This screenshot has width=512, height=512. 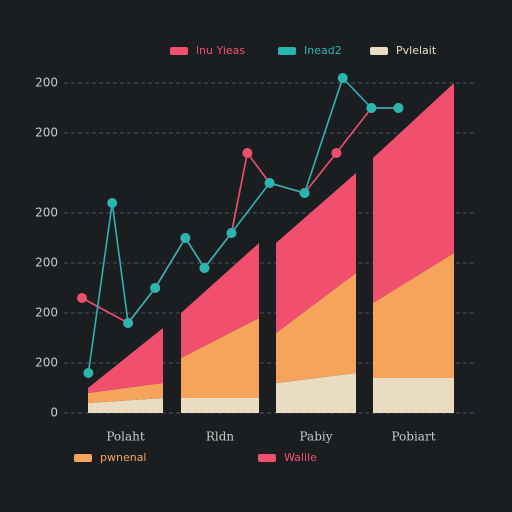 What do you see at coordinates (316, 437) in the screenshot?
I see `x-tick-label: Pabiy` at bounding box center [316, 437].